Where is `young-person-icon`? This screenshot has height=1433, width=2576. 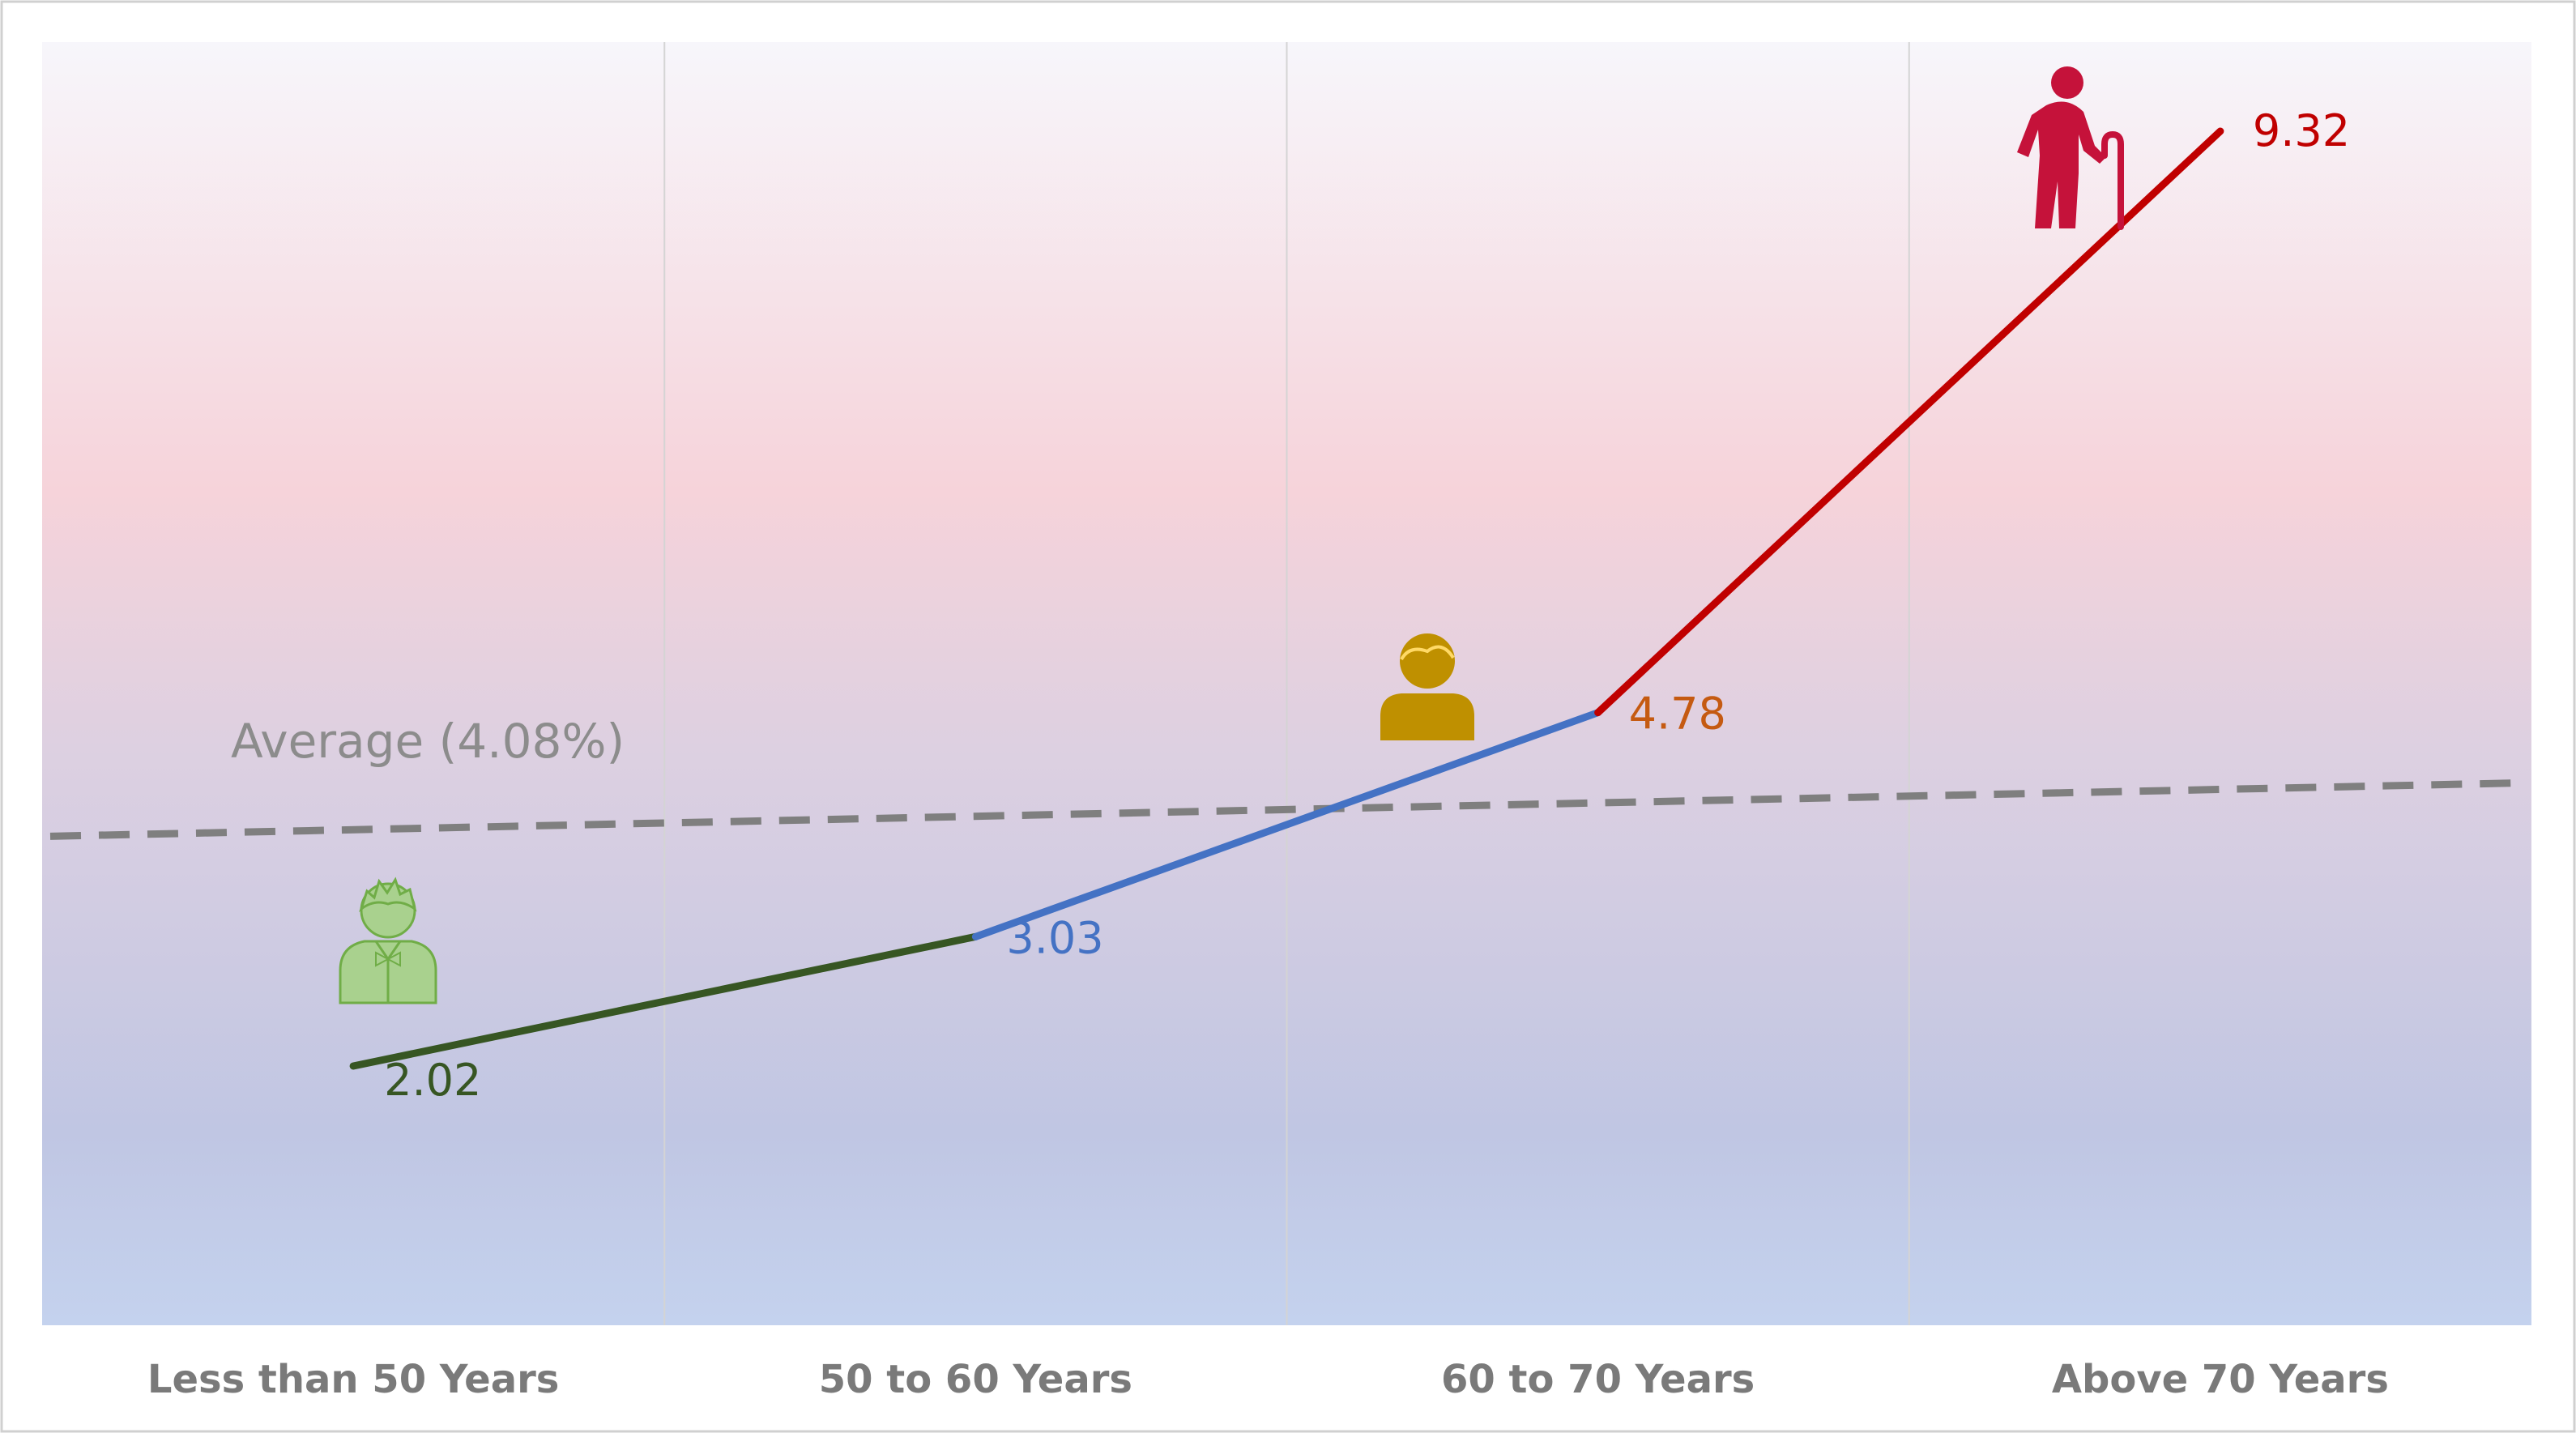 young-person-icon is located at coordinates (388, 940).